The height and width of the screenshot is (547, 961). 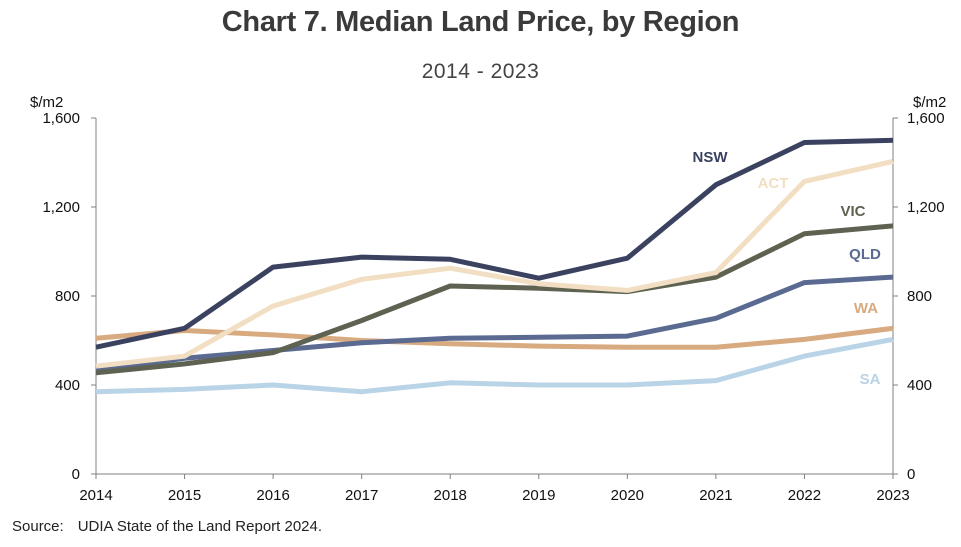 What do you see at coordinates (361, 495) in the screenshot?
I see `x-tick-label: 2017` at bounding box center [361, 495].